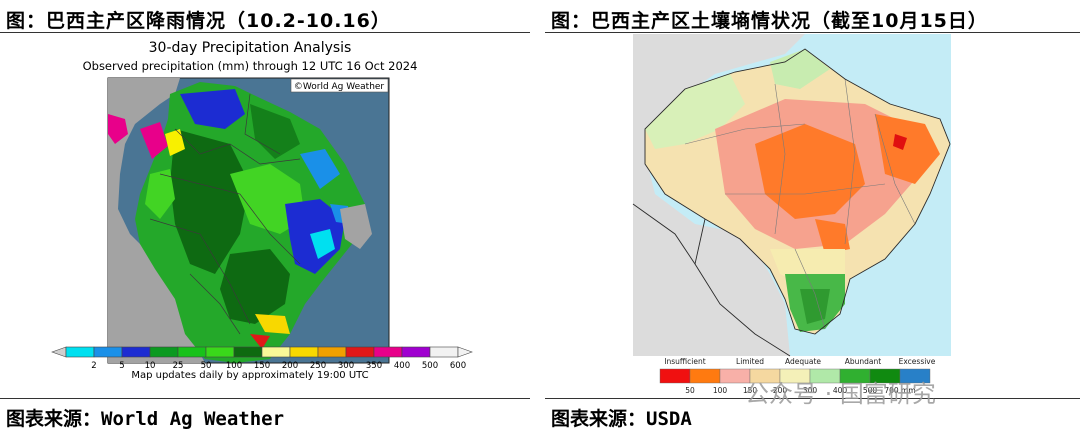 This screenshot has width=1080, height=431. What do you see at coordinates (374, 366) in the screenshot?
I see `legend-tick-label: 350` at bounding box center [374, 366].